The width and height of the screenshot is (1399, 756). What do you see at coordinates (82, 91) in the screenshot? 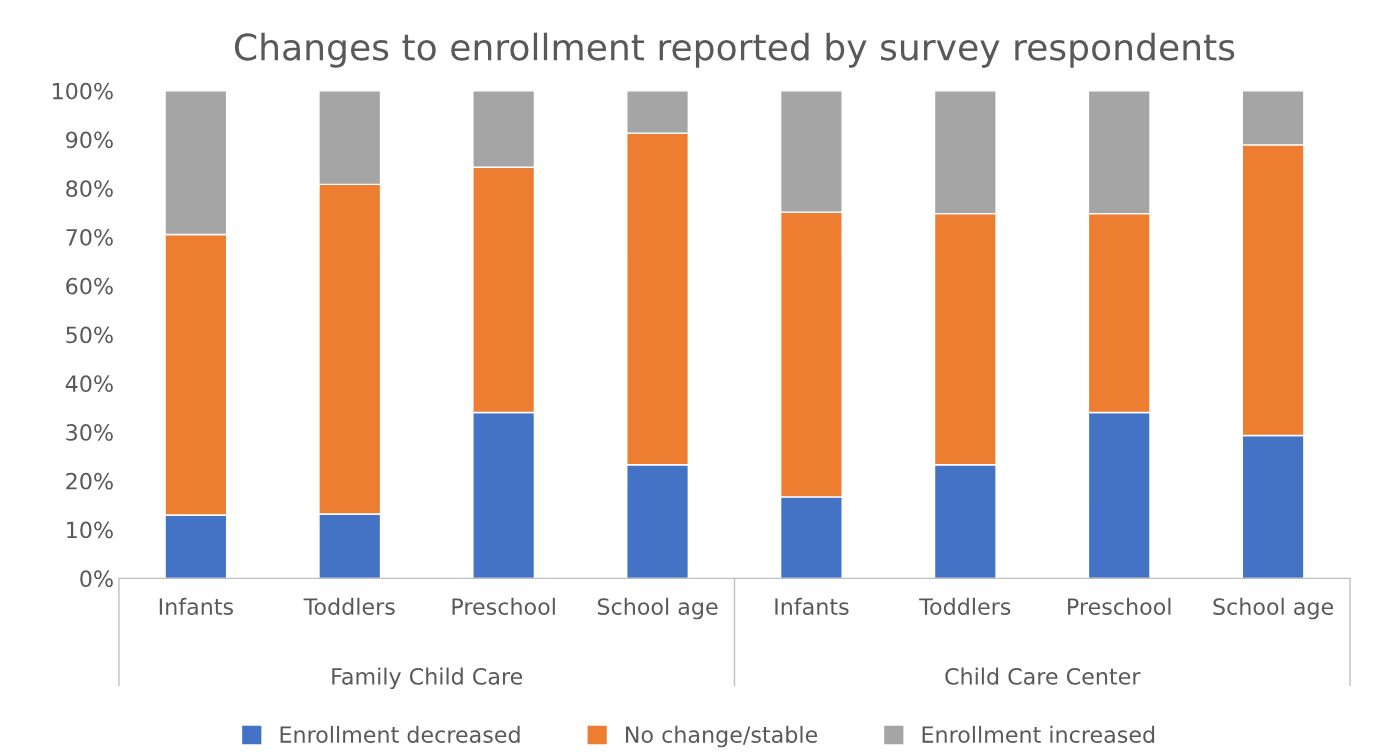
I see `y-tick-label: 100%` at bounding box center [82, 91].